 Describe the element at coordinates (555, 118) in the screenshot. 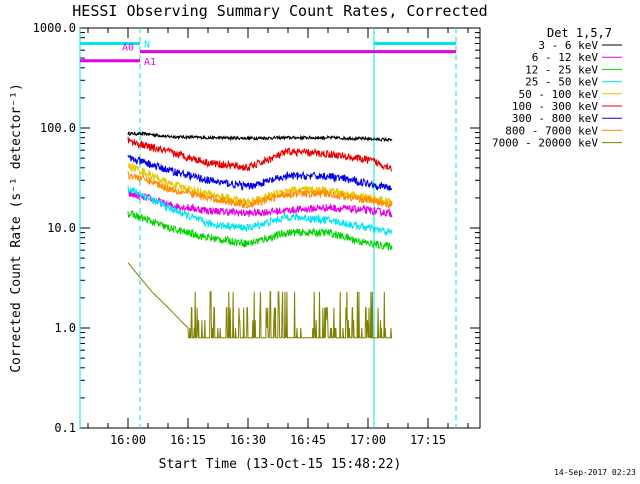

I see `legend-entry-label: 300 - 800 keV` at that location.